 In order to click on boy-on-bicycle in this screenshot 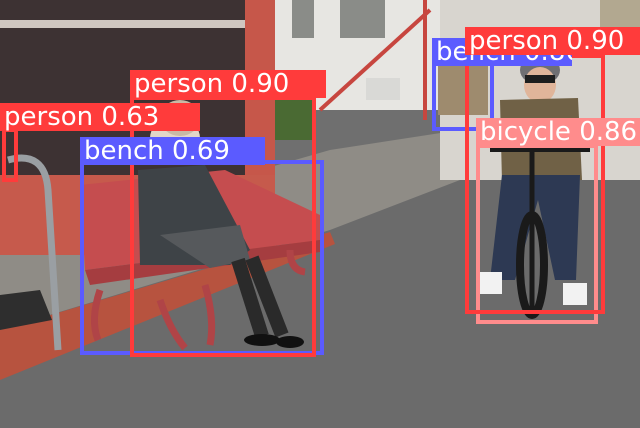, I will do `click(535, 187)`.